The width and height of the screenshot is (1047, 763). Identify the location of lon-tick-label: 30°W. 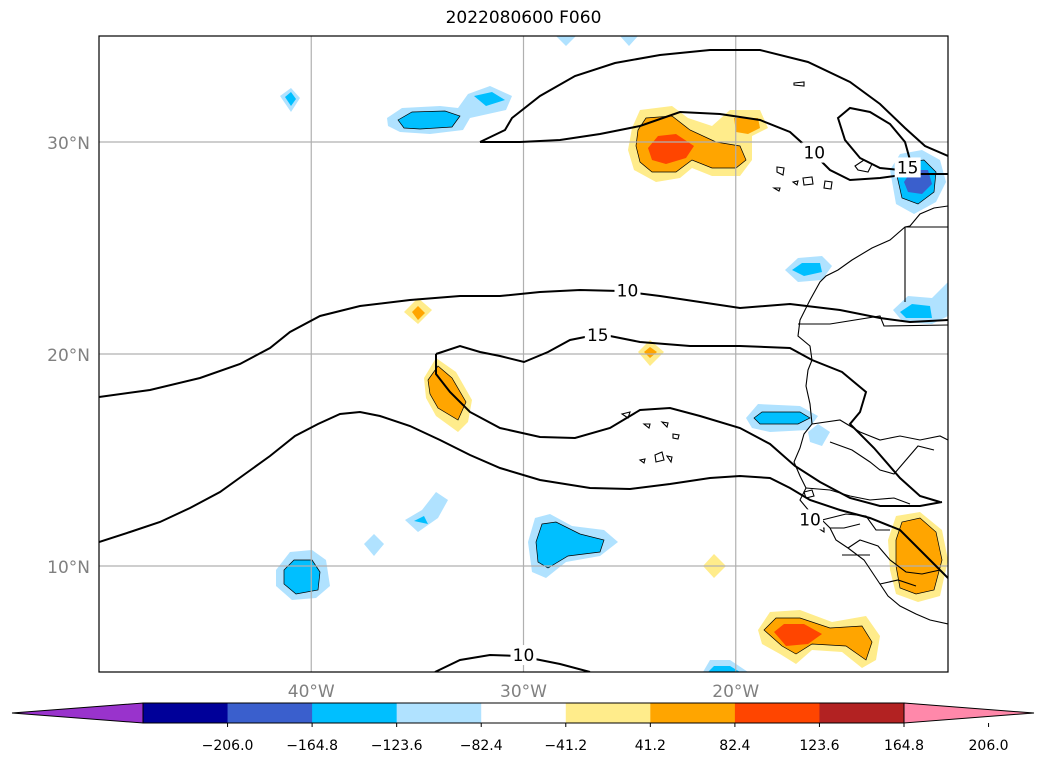
(523, 692).